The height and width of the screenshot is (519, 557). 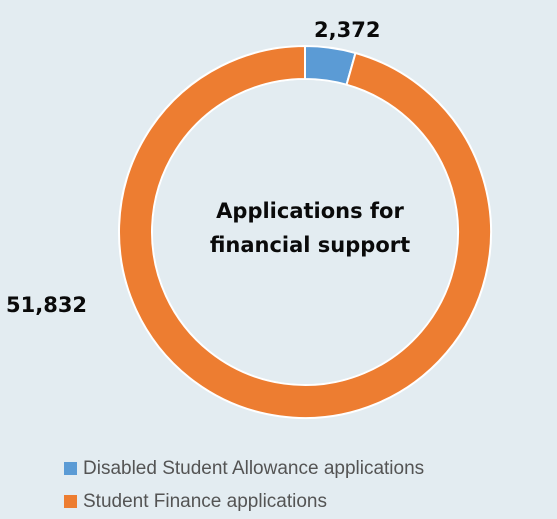 I want to click on chart-title-line-2: financial support, so click(x=310, y=245).